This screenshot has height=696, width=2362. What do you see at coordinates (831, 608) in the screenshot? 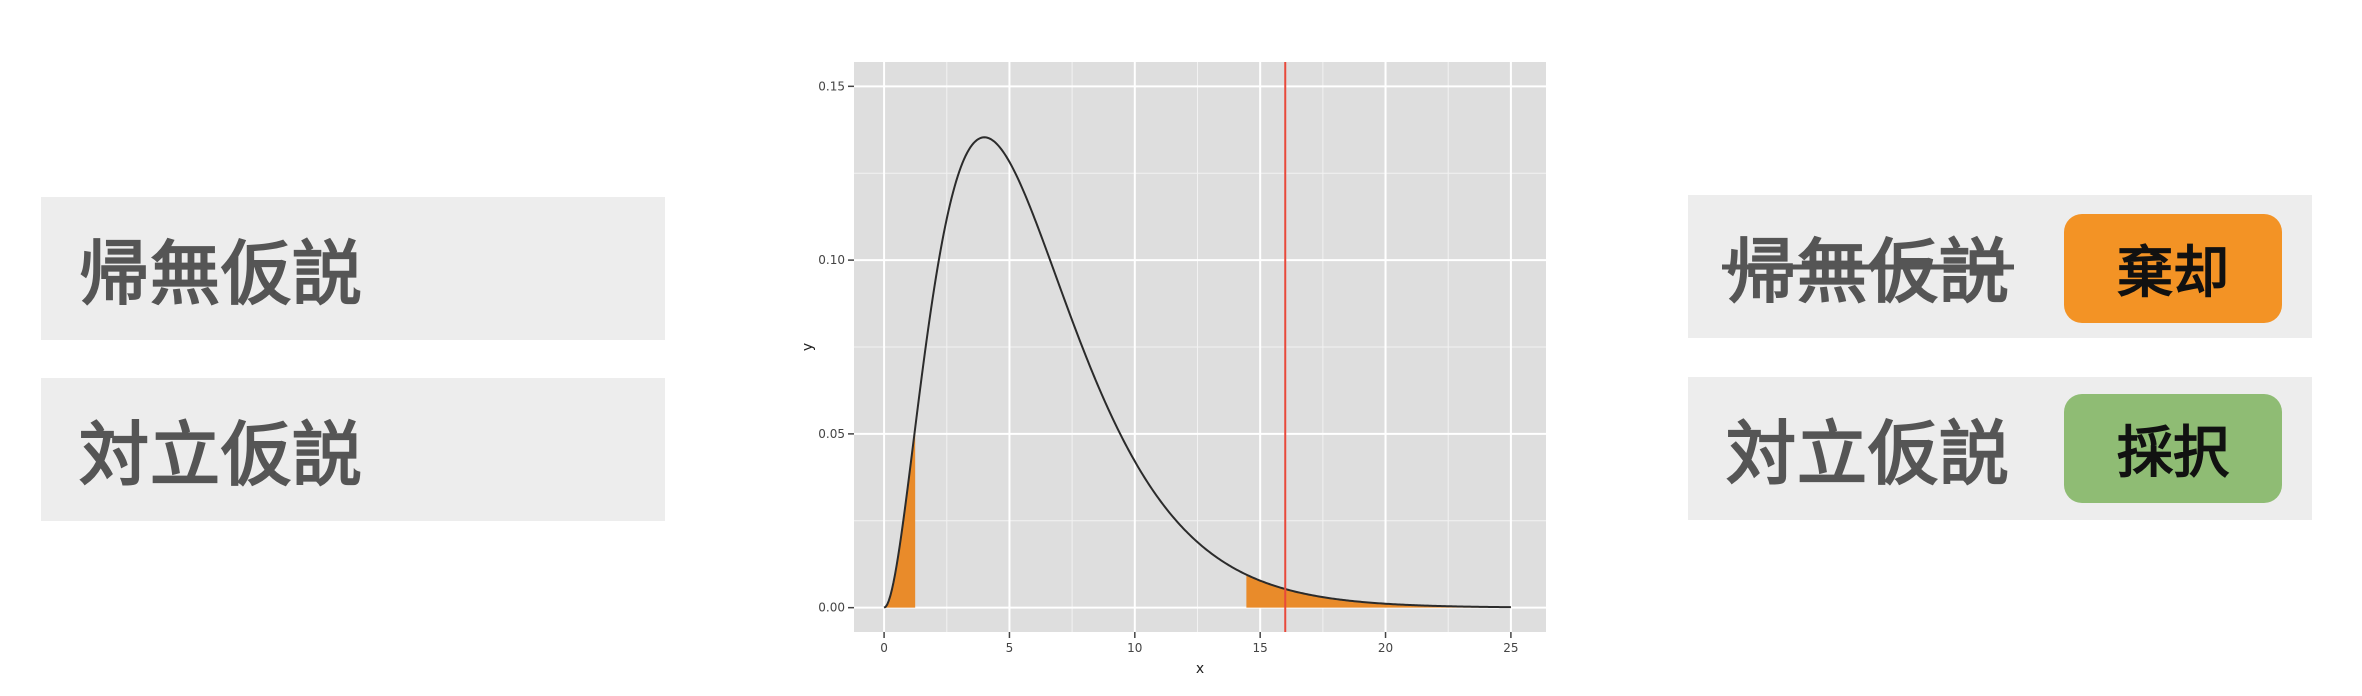
I see `y-tick-label: 0.00` at bounding box center [831, 608].